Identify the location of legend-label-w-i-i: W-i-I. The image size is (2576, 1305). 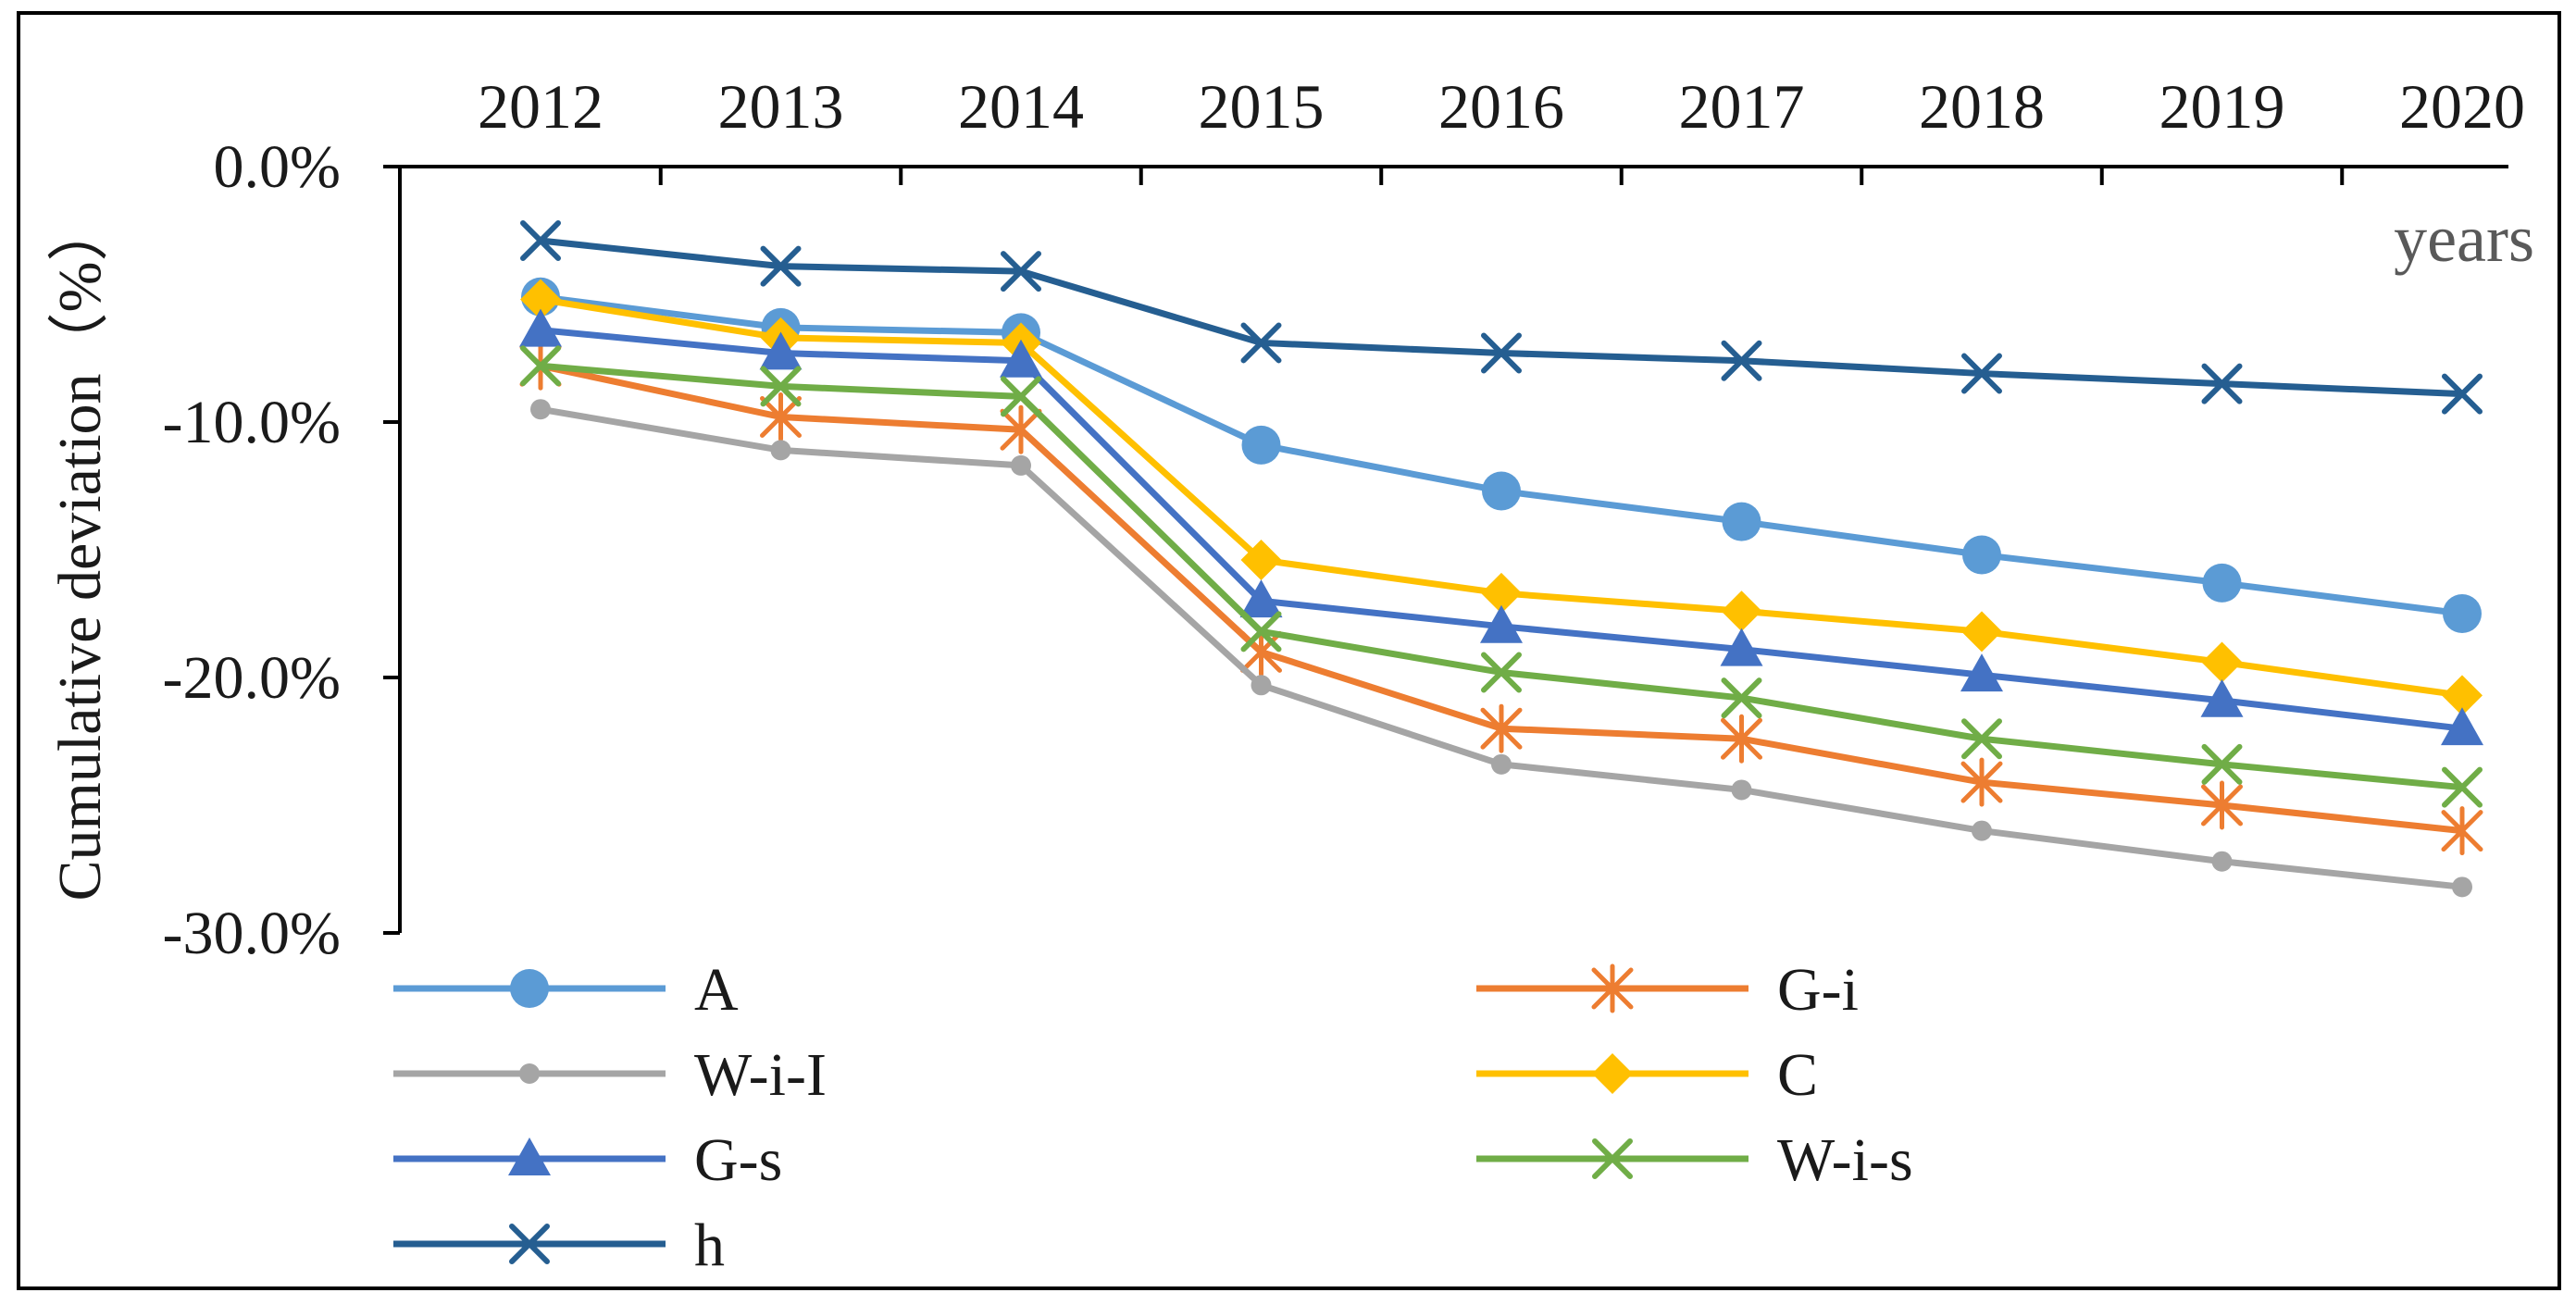
(760, 1075).